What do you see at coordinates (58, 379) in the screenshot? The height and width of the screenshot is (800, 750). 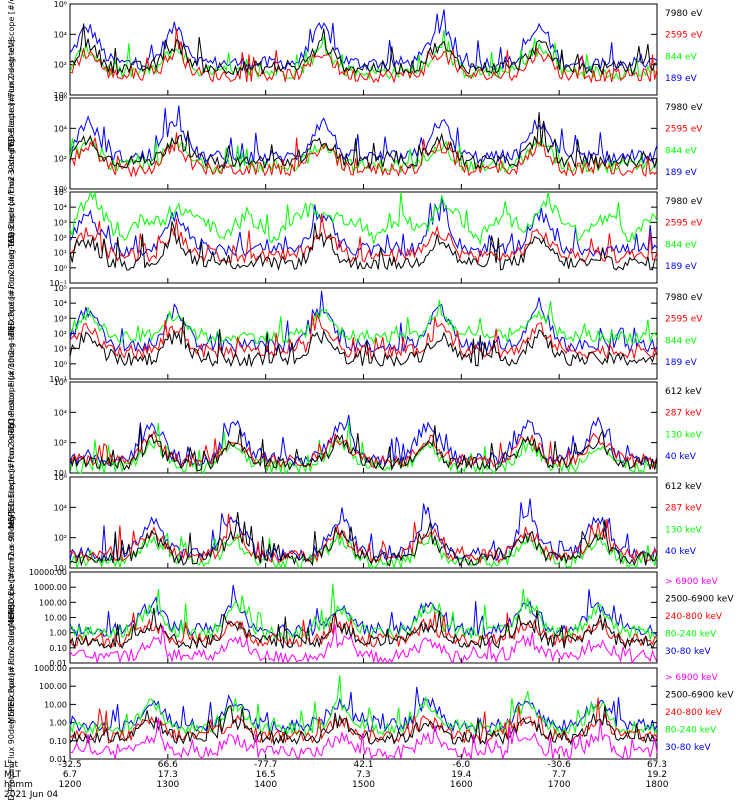 I see `y-tick-label: 10⁻¹` at bounding box center [58, 379].